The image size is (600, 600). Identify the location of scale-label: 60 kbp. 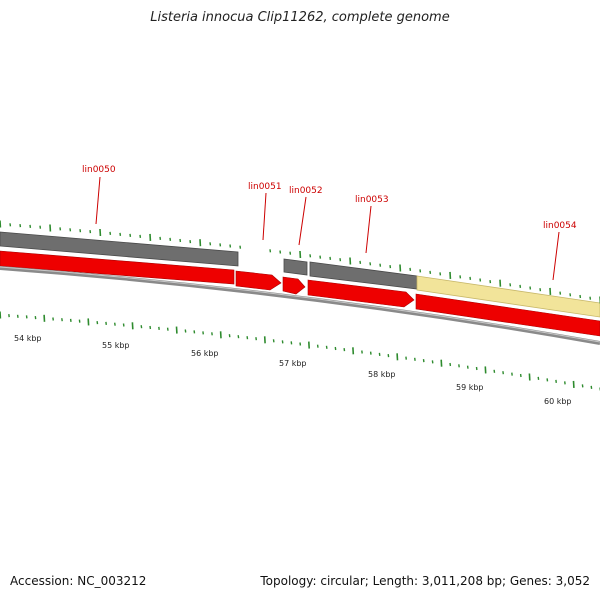
(558, 401).